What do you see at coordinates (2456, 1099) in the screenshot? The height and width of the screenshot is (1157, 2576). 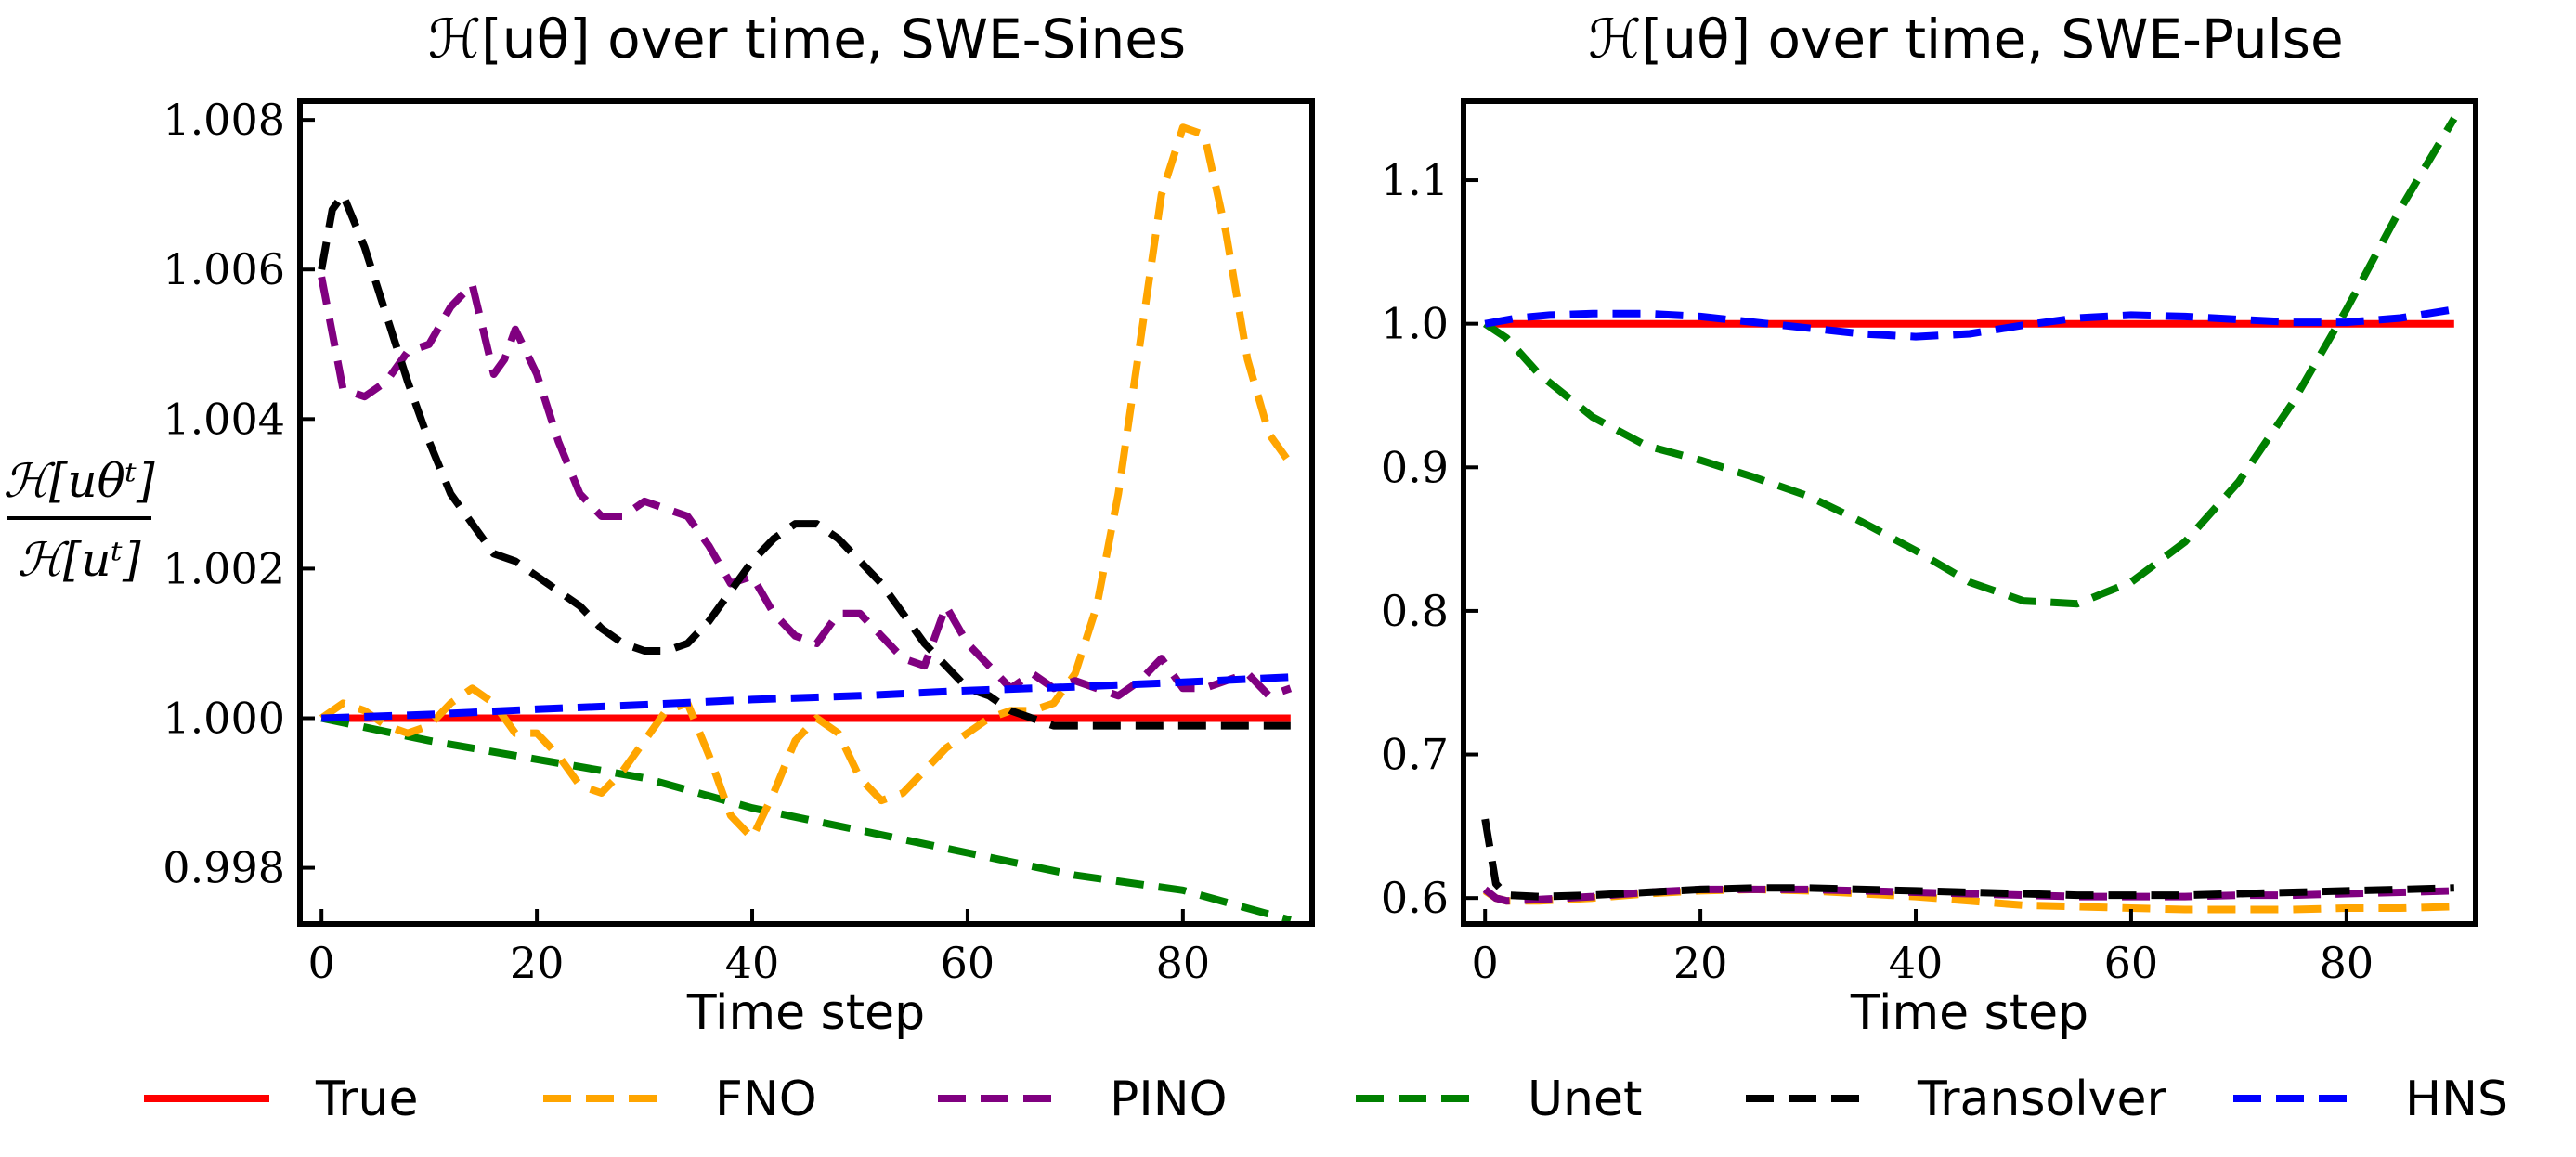 I see `legend-label-hns: HNS` at bounding box center [2456, 1099].